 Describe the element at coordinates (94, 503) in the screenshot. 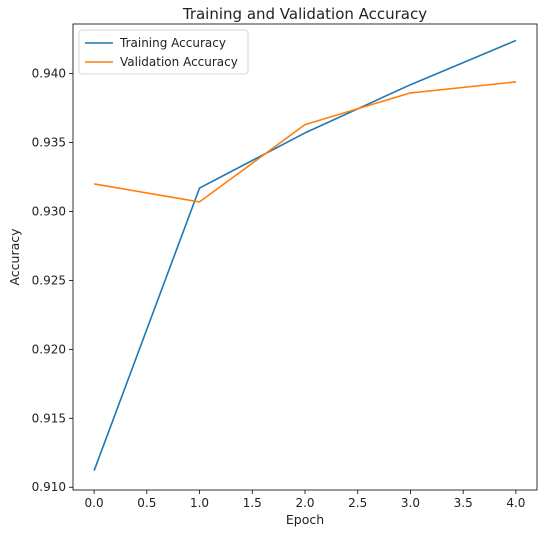

I see `x-tick-label: 0.0` at that location.